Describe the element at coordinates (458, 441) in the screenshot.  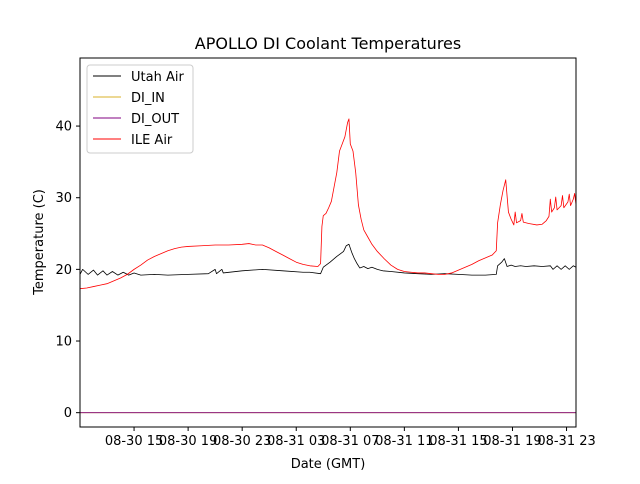
I see `x-tick-label: 08-31 15` at that location.